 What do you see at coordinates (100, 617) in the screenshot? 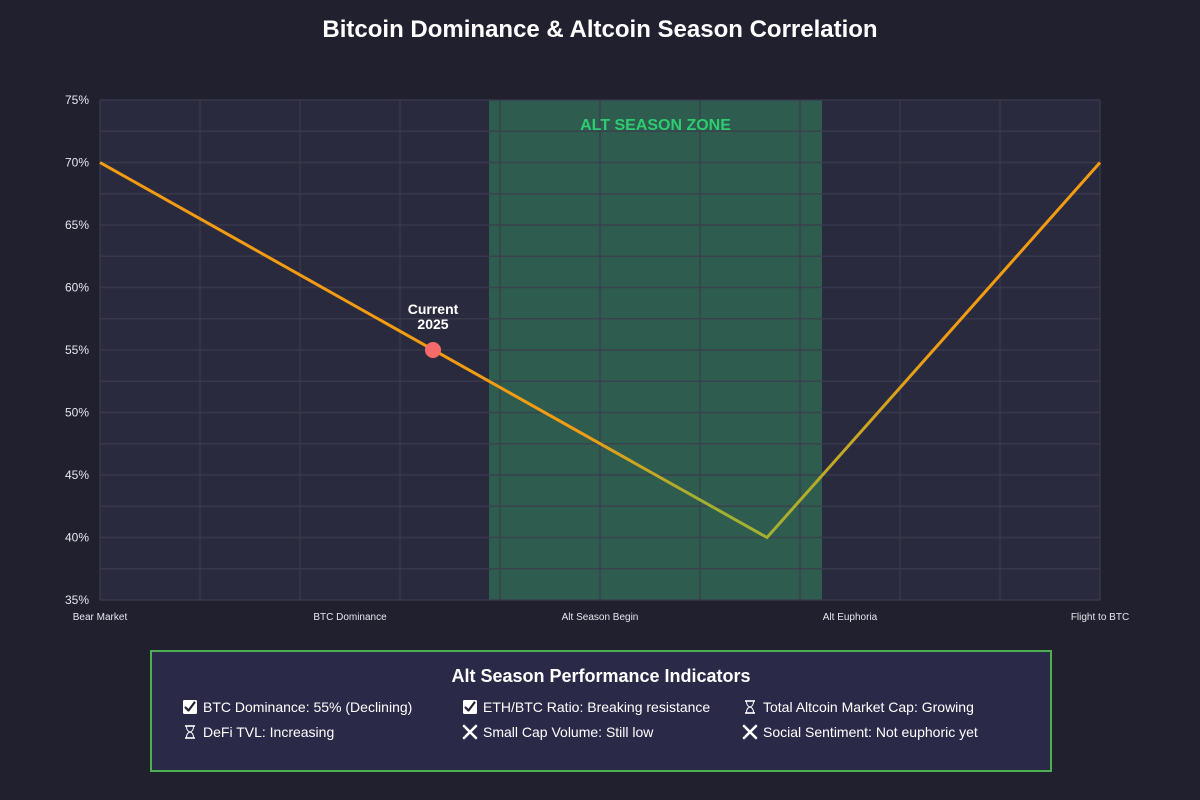
I see `x-tick-label: Bear Market` at bounding box center [100, 617].